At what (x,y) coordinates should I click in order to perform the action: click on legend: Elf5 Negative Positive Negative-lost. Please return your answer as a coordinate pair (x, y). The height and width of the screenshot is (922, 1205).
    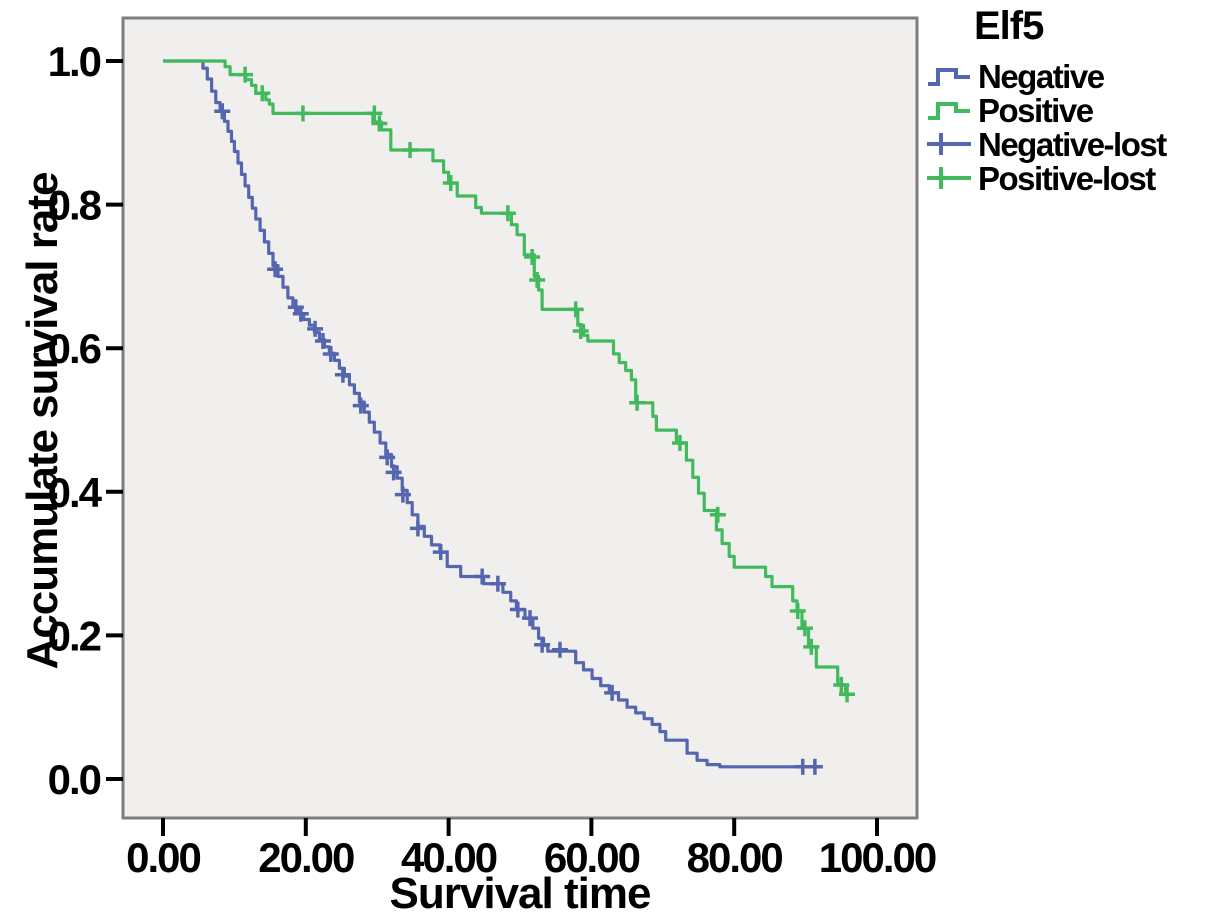
    Looking at the image, I should click on (1065, 99).